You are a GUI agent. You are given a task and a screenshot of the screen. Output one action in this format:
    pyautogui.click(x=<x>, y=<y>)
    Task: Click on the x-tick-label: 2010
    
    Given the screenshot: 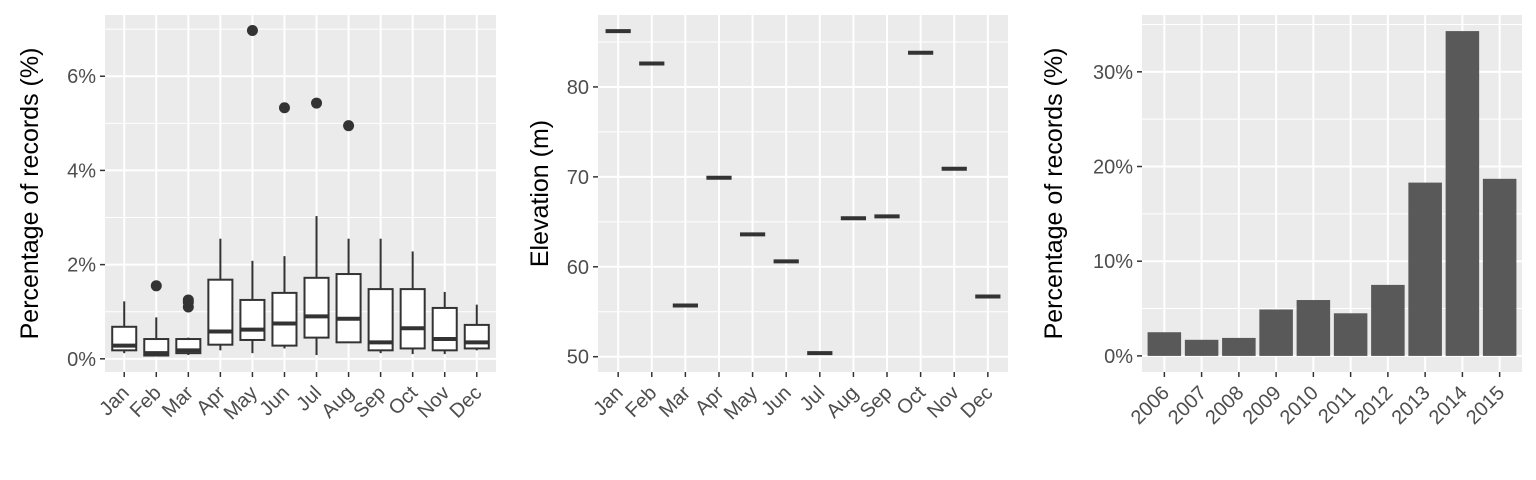 What is the action you would take?
    pyautogui.click(x=1299, y=405)
    